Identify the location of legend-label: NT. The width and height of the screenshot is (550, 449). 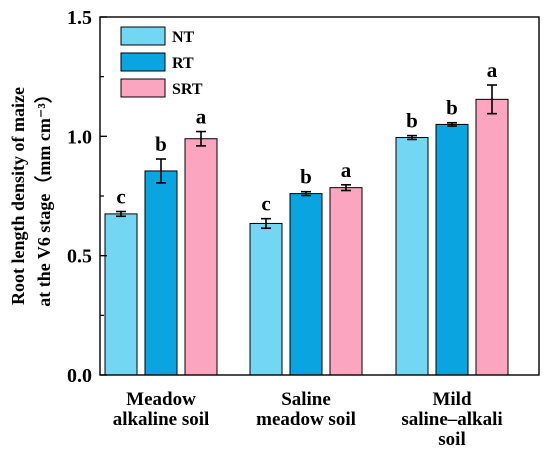
(183, 37).